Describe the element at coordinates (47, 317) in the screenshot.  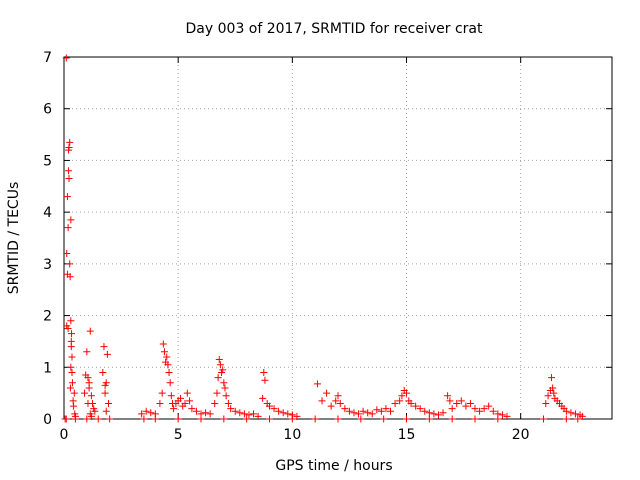
I see `y-tick-label: 2` at that location.